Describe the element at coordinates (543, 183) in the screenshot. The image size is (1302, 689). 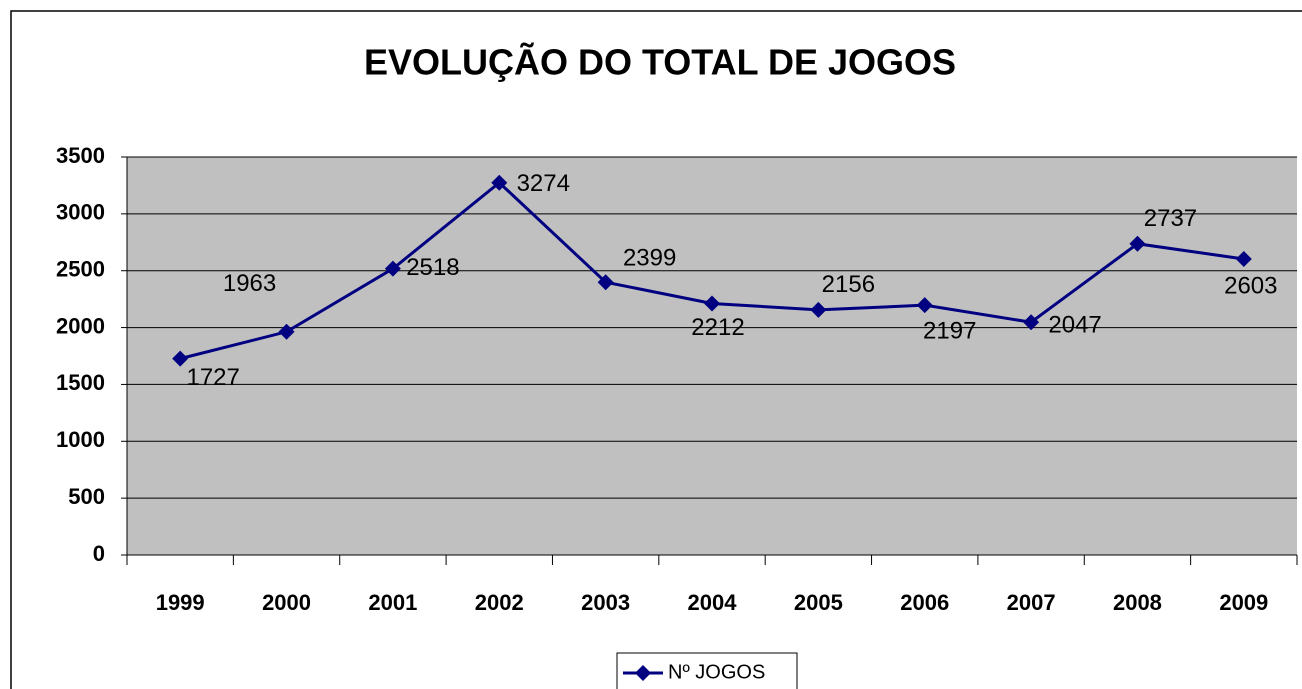
I see `data-label: 3274` at that location.